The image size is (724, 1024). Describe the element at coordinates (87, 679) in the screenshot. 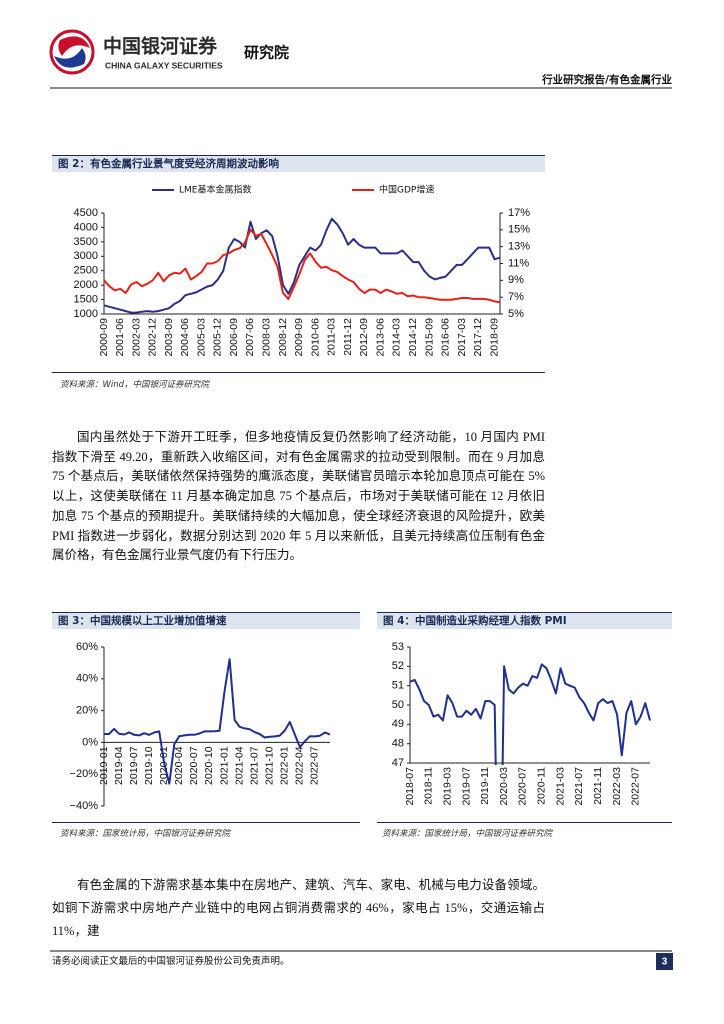

I see `y-tick-label: 40%` at that location.